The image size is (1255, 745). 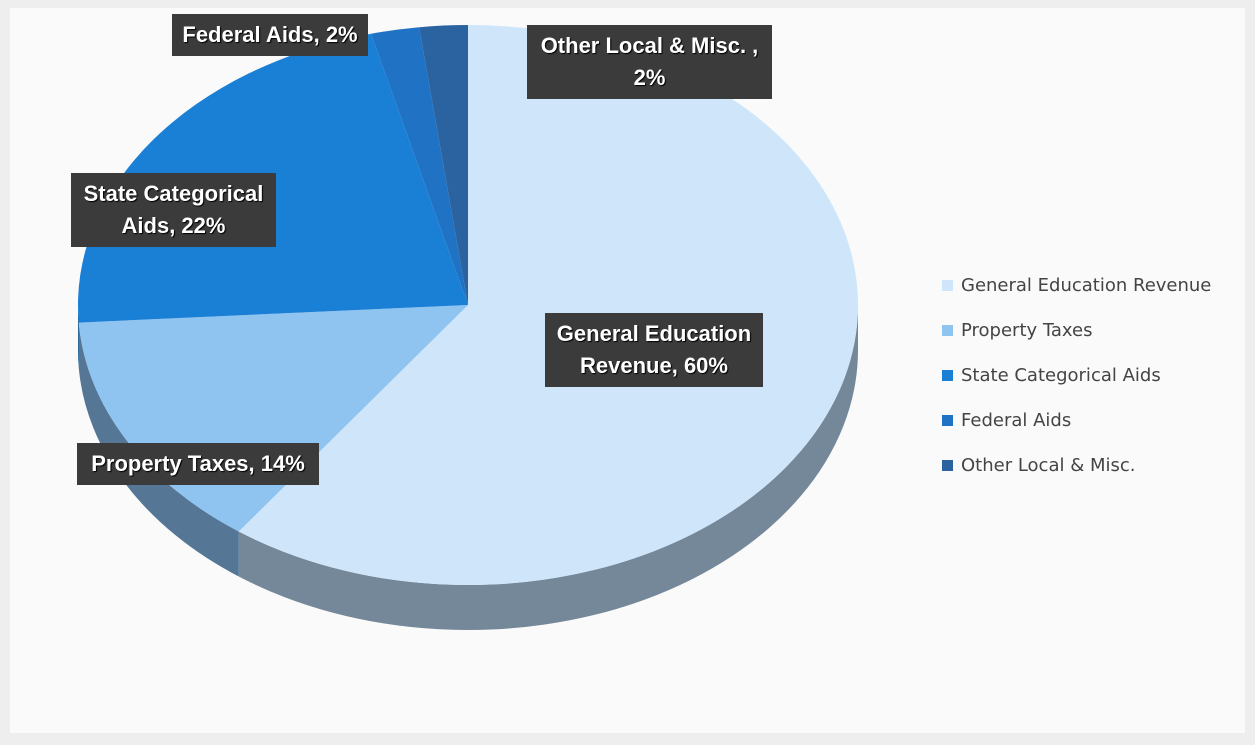 I want to click on legend-item: Property Taxes, so click(x=1017, y=330).